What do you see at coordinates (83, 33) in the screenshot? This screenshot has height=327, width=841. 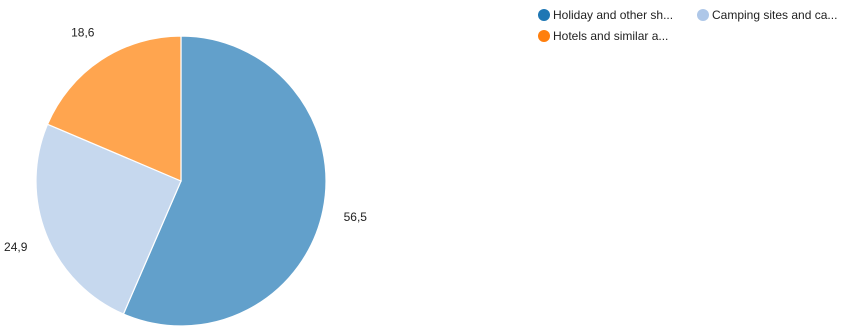 I see `data-label-3: 18,6` at bounding box center [83, 33].